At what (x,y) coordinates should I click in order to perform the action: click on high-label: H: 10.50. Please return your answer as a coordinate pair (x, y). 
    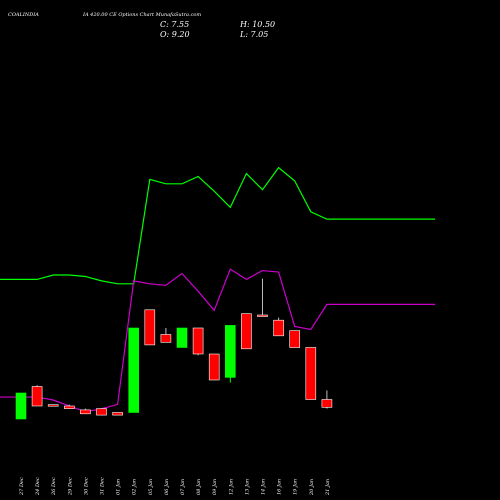
    Looking at the image, I should click on (258, 24).